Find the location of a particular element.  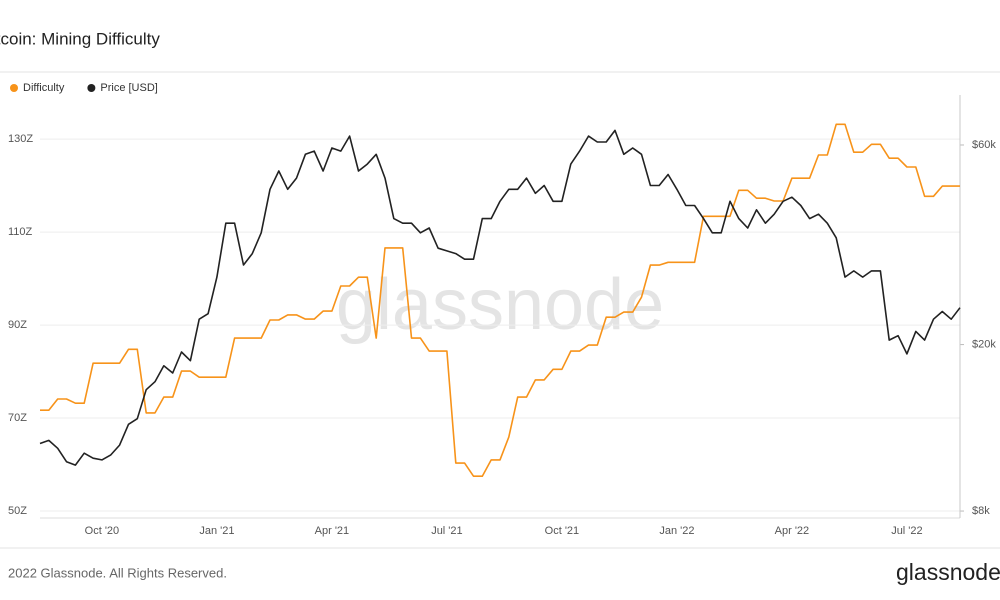

y2-tick-label: $20k is located at coordinates (984, 344).